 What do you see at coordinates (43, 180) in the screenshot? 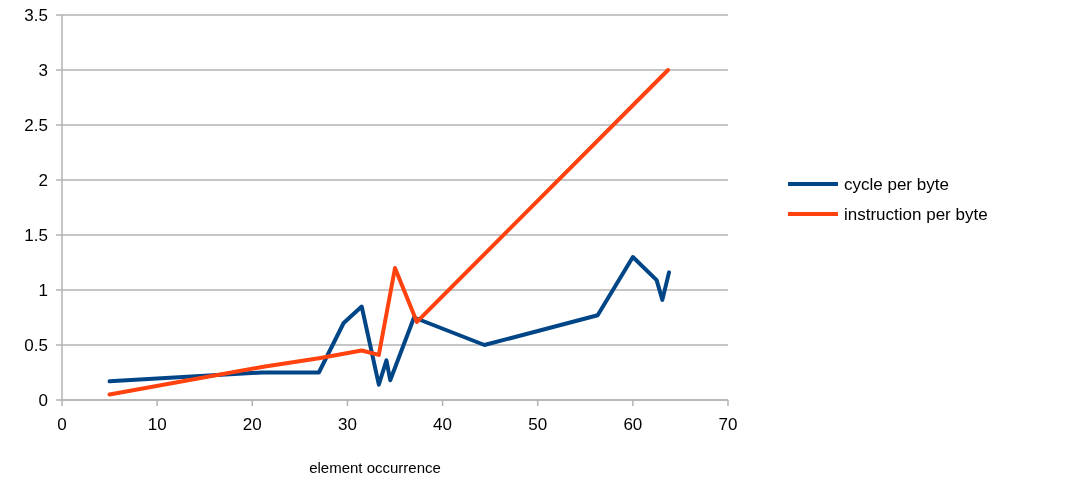
I see `y-tick-label: 2` at bounding box center [43, 180].